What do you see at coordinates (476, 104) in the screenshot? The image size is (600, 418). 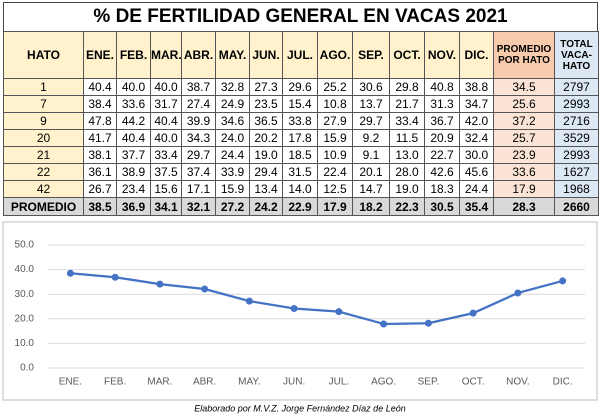 I see `cell: 34.7` at bounding box center [476, 104].